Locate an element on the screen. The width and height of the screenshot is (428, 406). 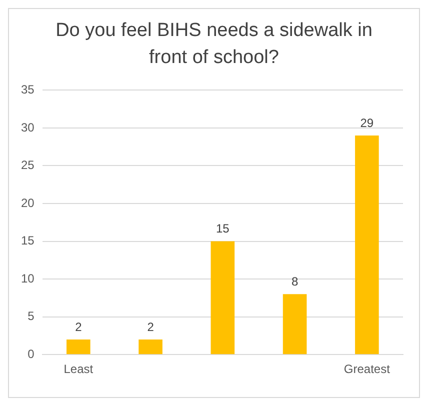
y-tick-label: 25 is located at coordinates (27, 165).